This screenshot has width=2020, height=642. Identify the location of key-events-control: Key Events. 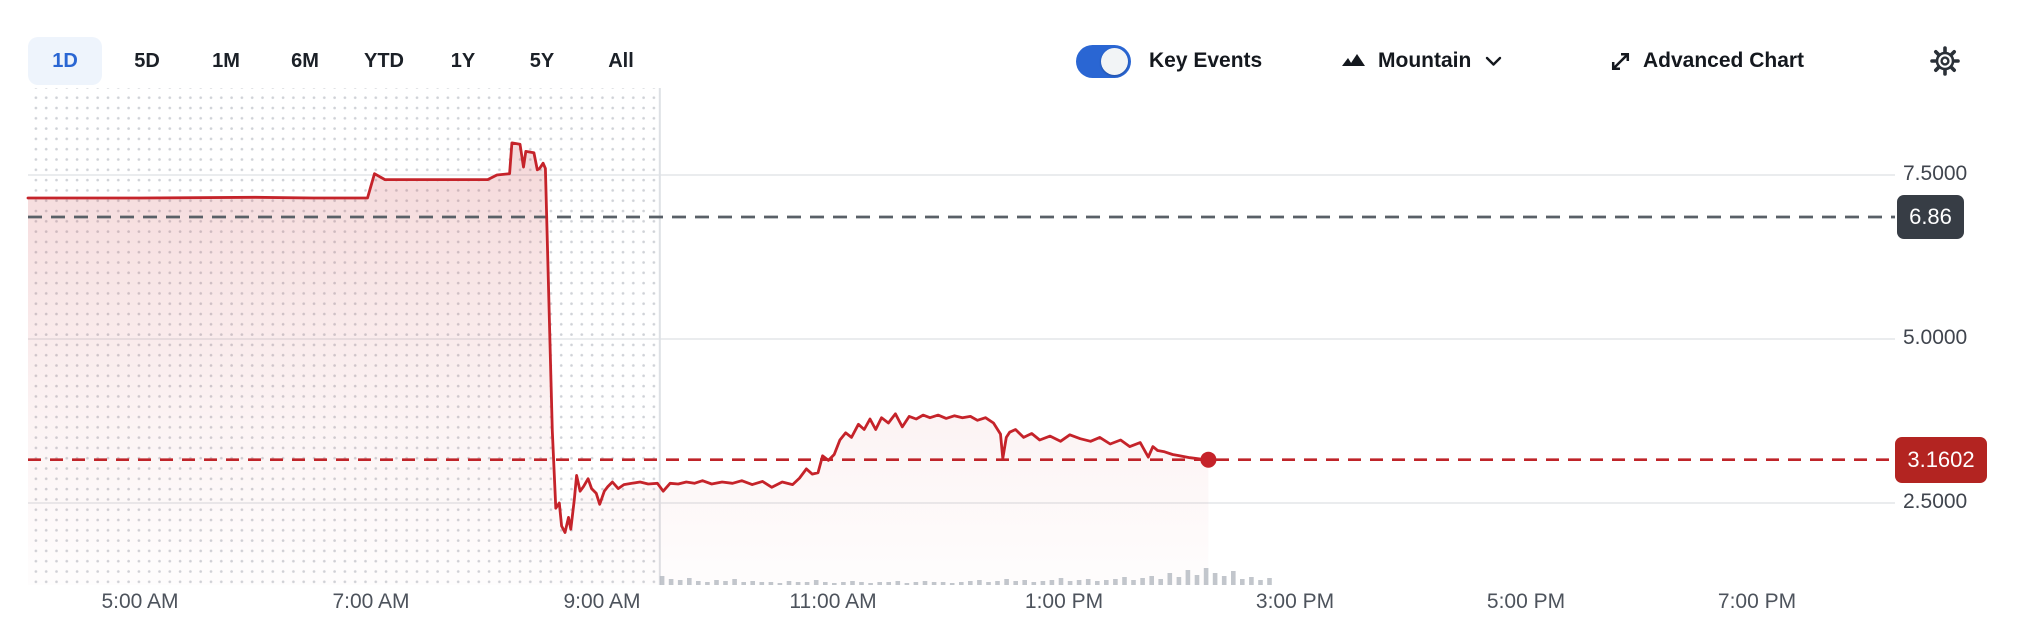
(1169, 61).